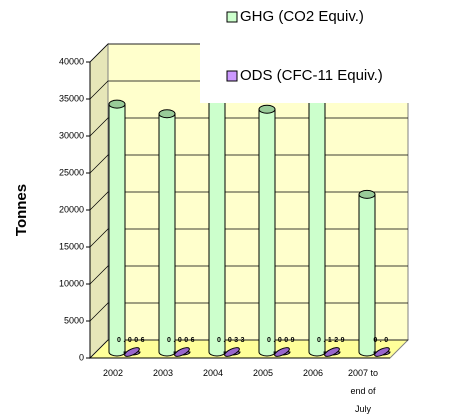 This screenshot has height=419, width=460. Describe the element at coordinates (81, 357) in the screenshot. I see `y-tick-label: 0` at that location.